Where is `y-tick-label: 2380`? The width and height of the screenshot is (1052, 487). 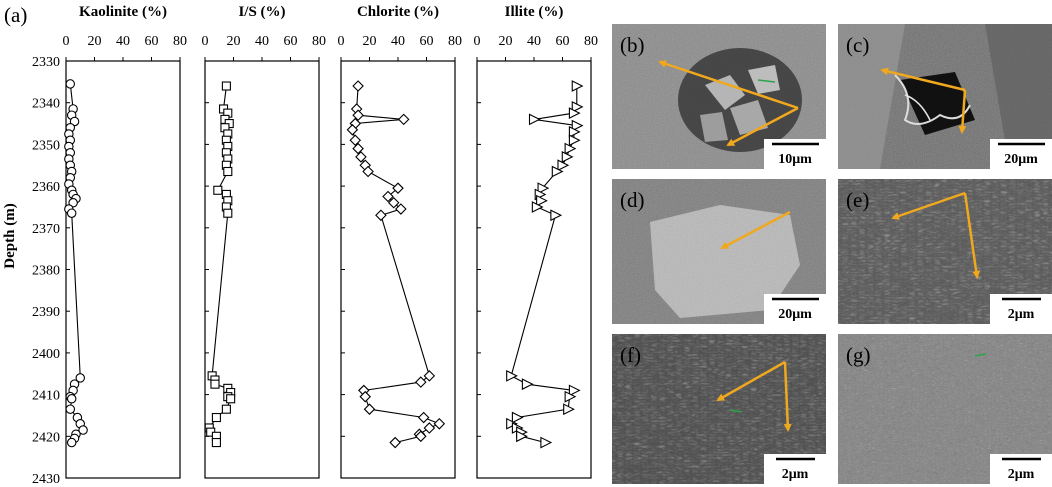 y-tick-label: 2380 is located at coordinates (46, 271).